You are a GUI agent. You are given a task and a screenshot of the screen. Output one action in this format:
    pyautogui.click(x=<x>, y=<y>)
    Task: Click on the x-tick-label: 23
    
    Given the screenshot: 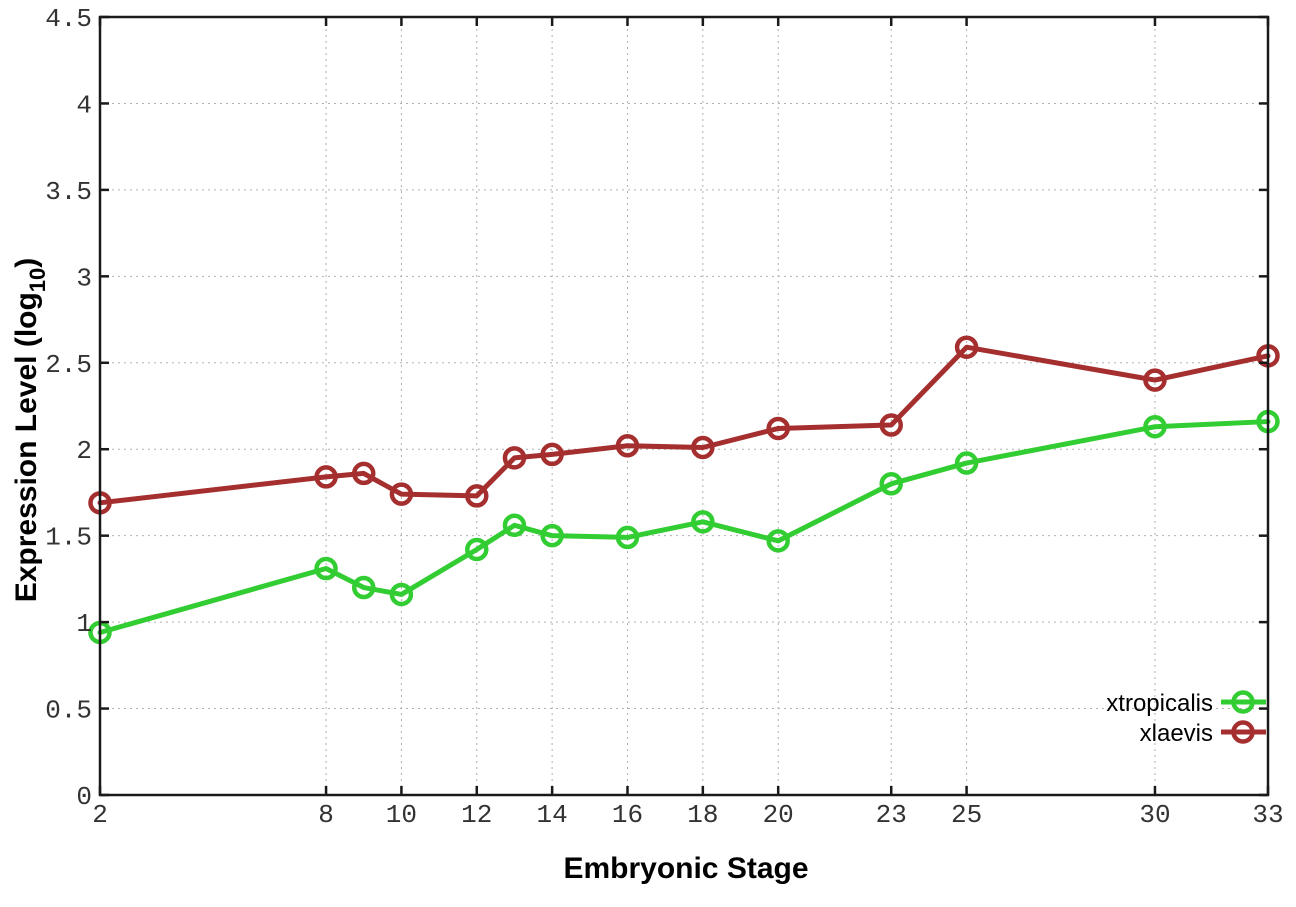 What is the action you would take?
    pyautogui.click(x=891, y=815)
    